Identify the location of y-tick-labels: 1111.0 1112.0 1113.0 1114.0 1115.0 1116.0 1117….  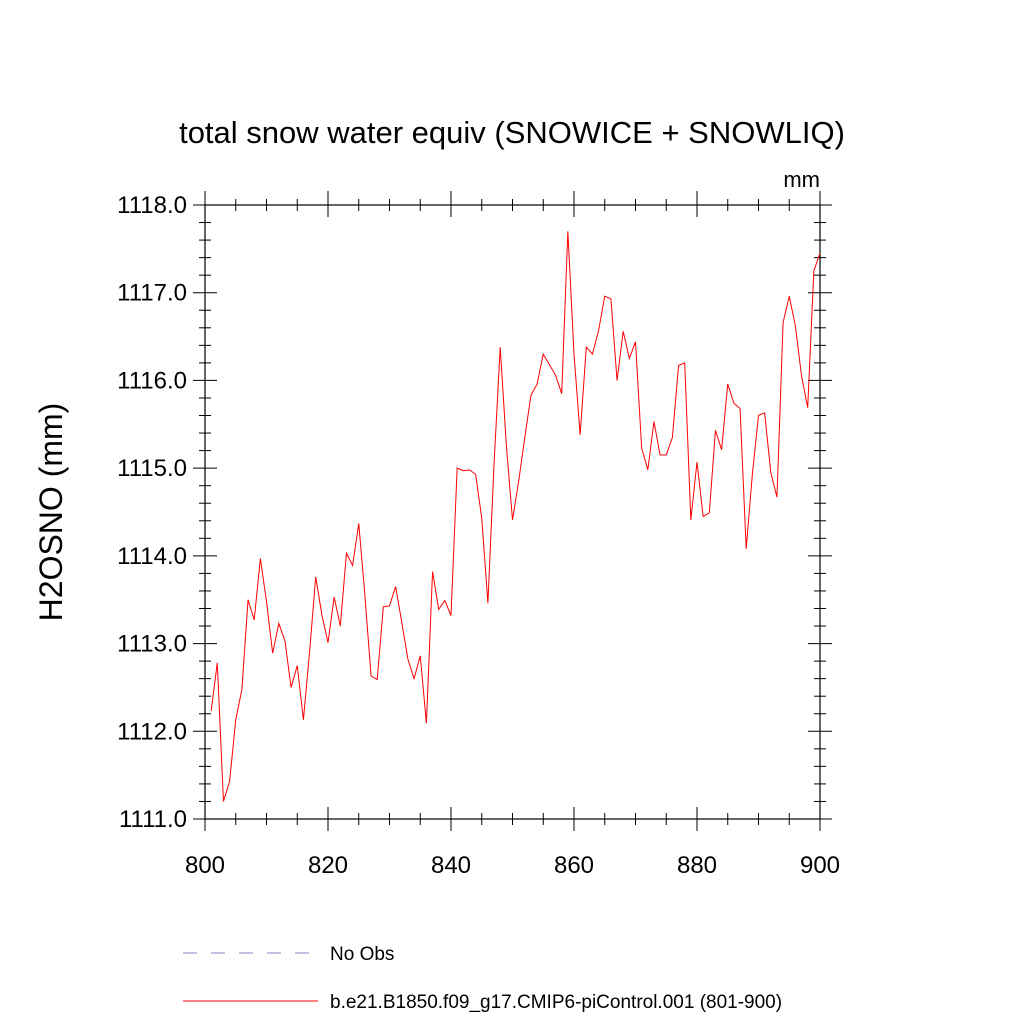
(152, 512).